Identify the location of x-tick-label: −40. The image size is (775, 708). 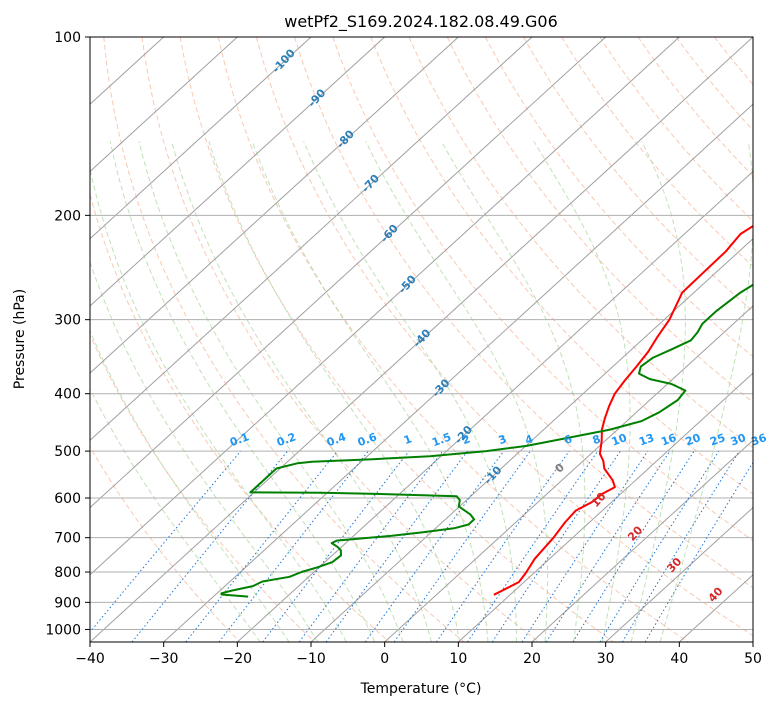
(90, 659).